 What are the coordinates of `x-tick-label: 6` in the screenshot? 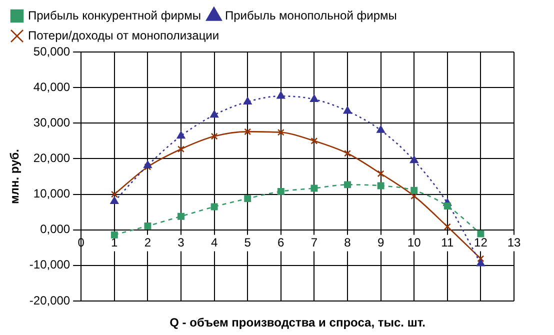 It's located at (281, 242).